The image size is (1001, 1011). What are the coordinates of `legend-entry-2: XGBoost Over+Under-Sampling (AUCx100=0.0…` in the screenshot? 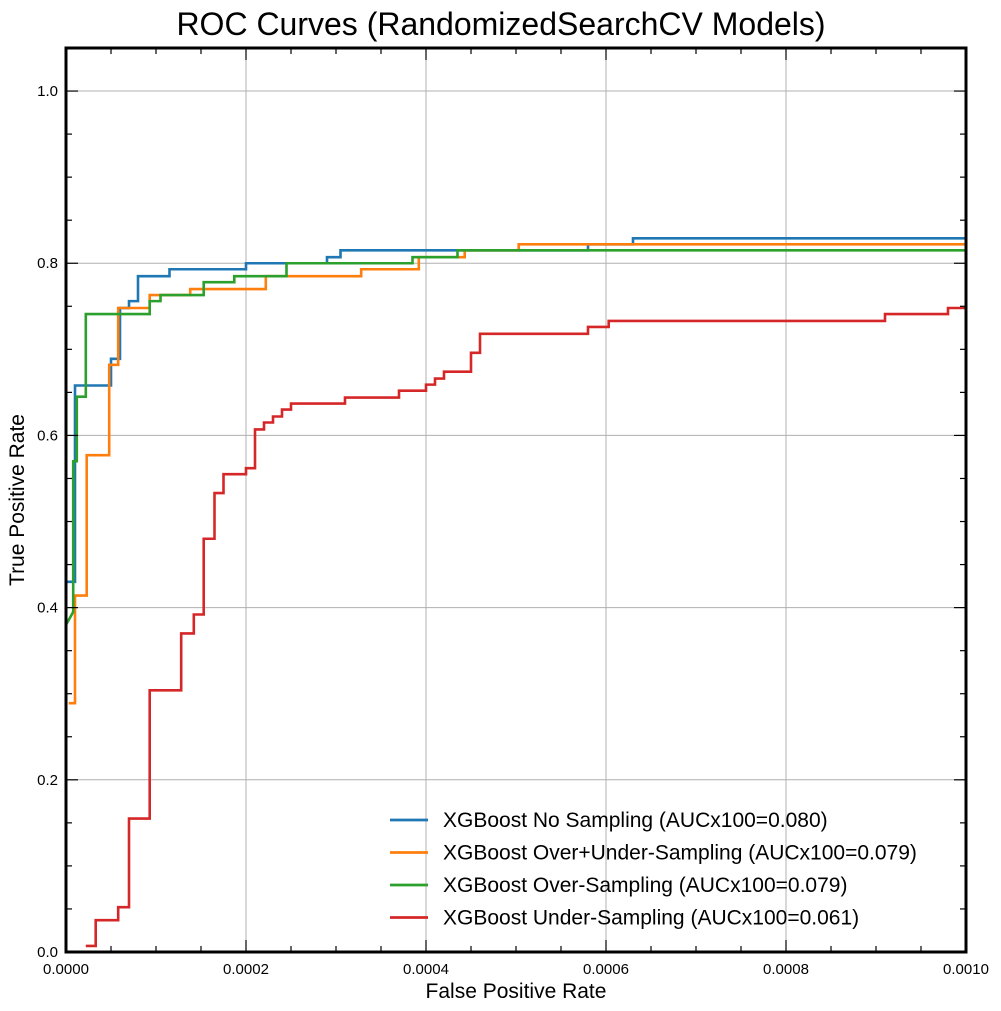 It's located at (680, 853).